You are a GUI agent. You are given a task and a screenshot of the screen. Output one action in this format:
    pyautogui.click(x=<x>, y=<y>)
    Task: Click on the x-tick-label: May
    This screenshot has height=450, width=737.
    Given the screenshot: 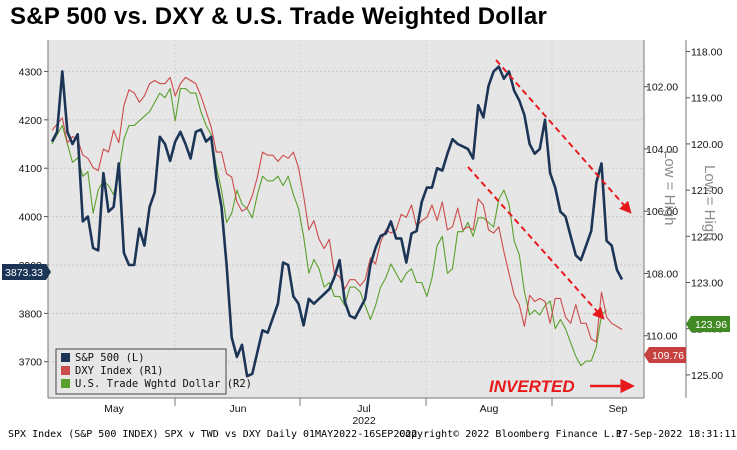 What is the action you would take?
    pyautogui.click(x=114, y=409)
    